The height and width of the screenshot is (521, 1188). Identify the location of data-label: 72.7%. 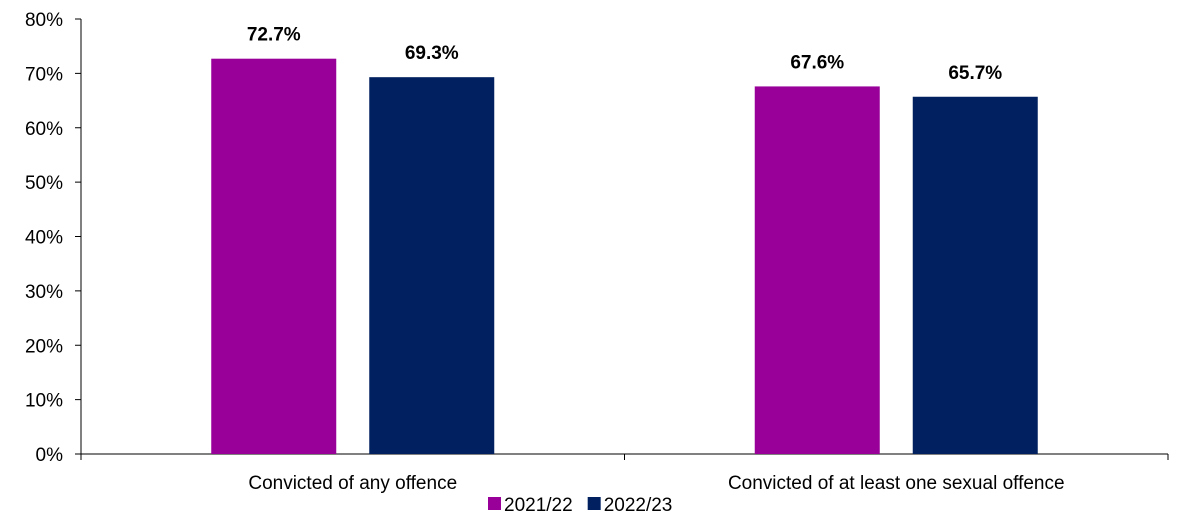
(274, 35).